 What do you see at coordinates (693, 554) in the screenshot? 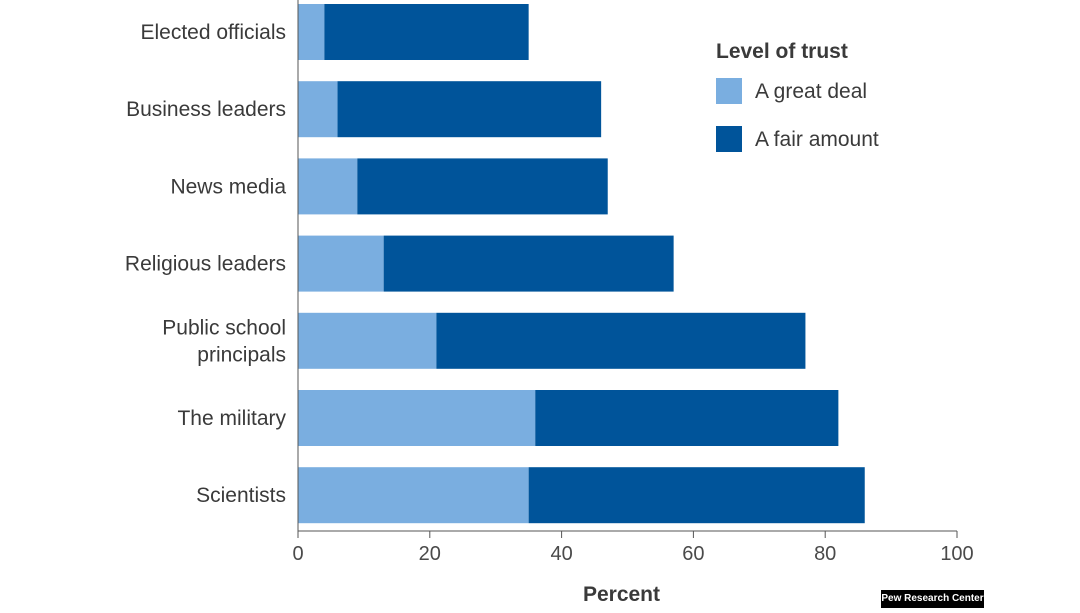
I see `x-tick-label-60: 60` at bounding box center [693, 554].